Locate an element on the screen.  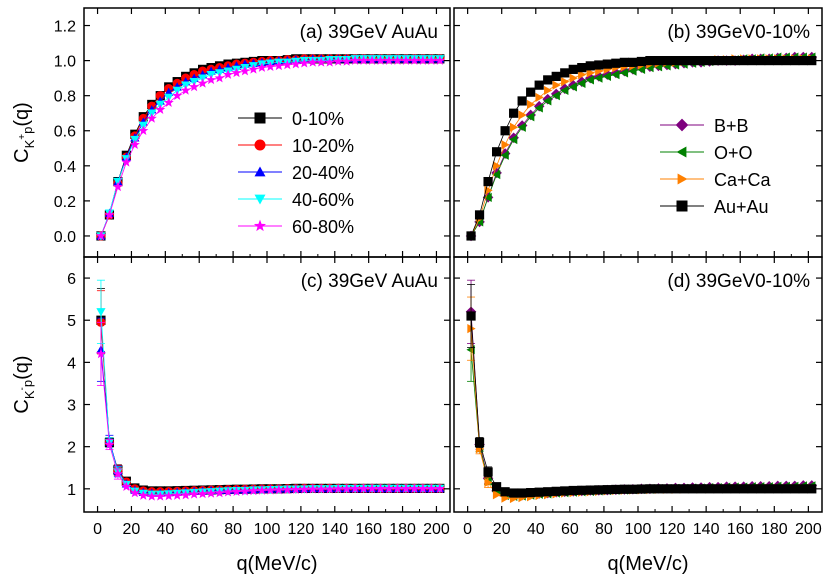
legend-label: B+B is located at coordinates (731, 126).